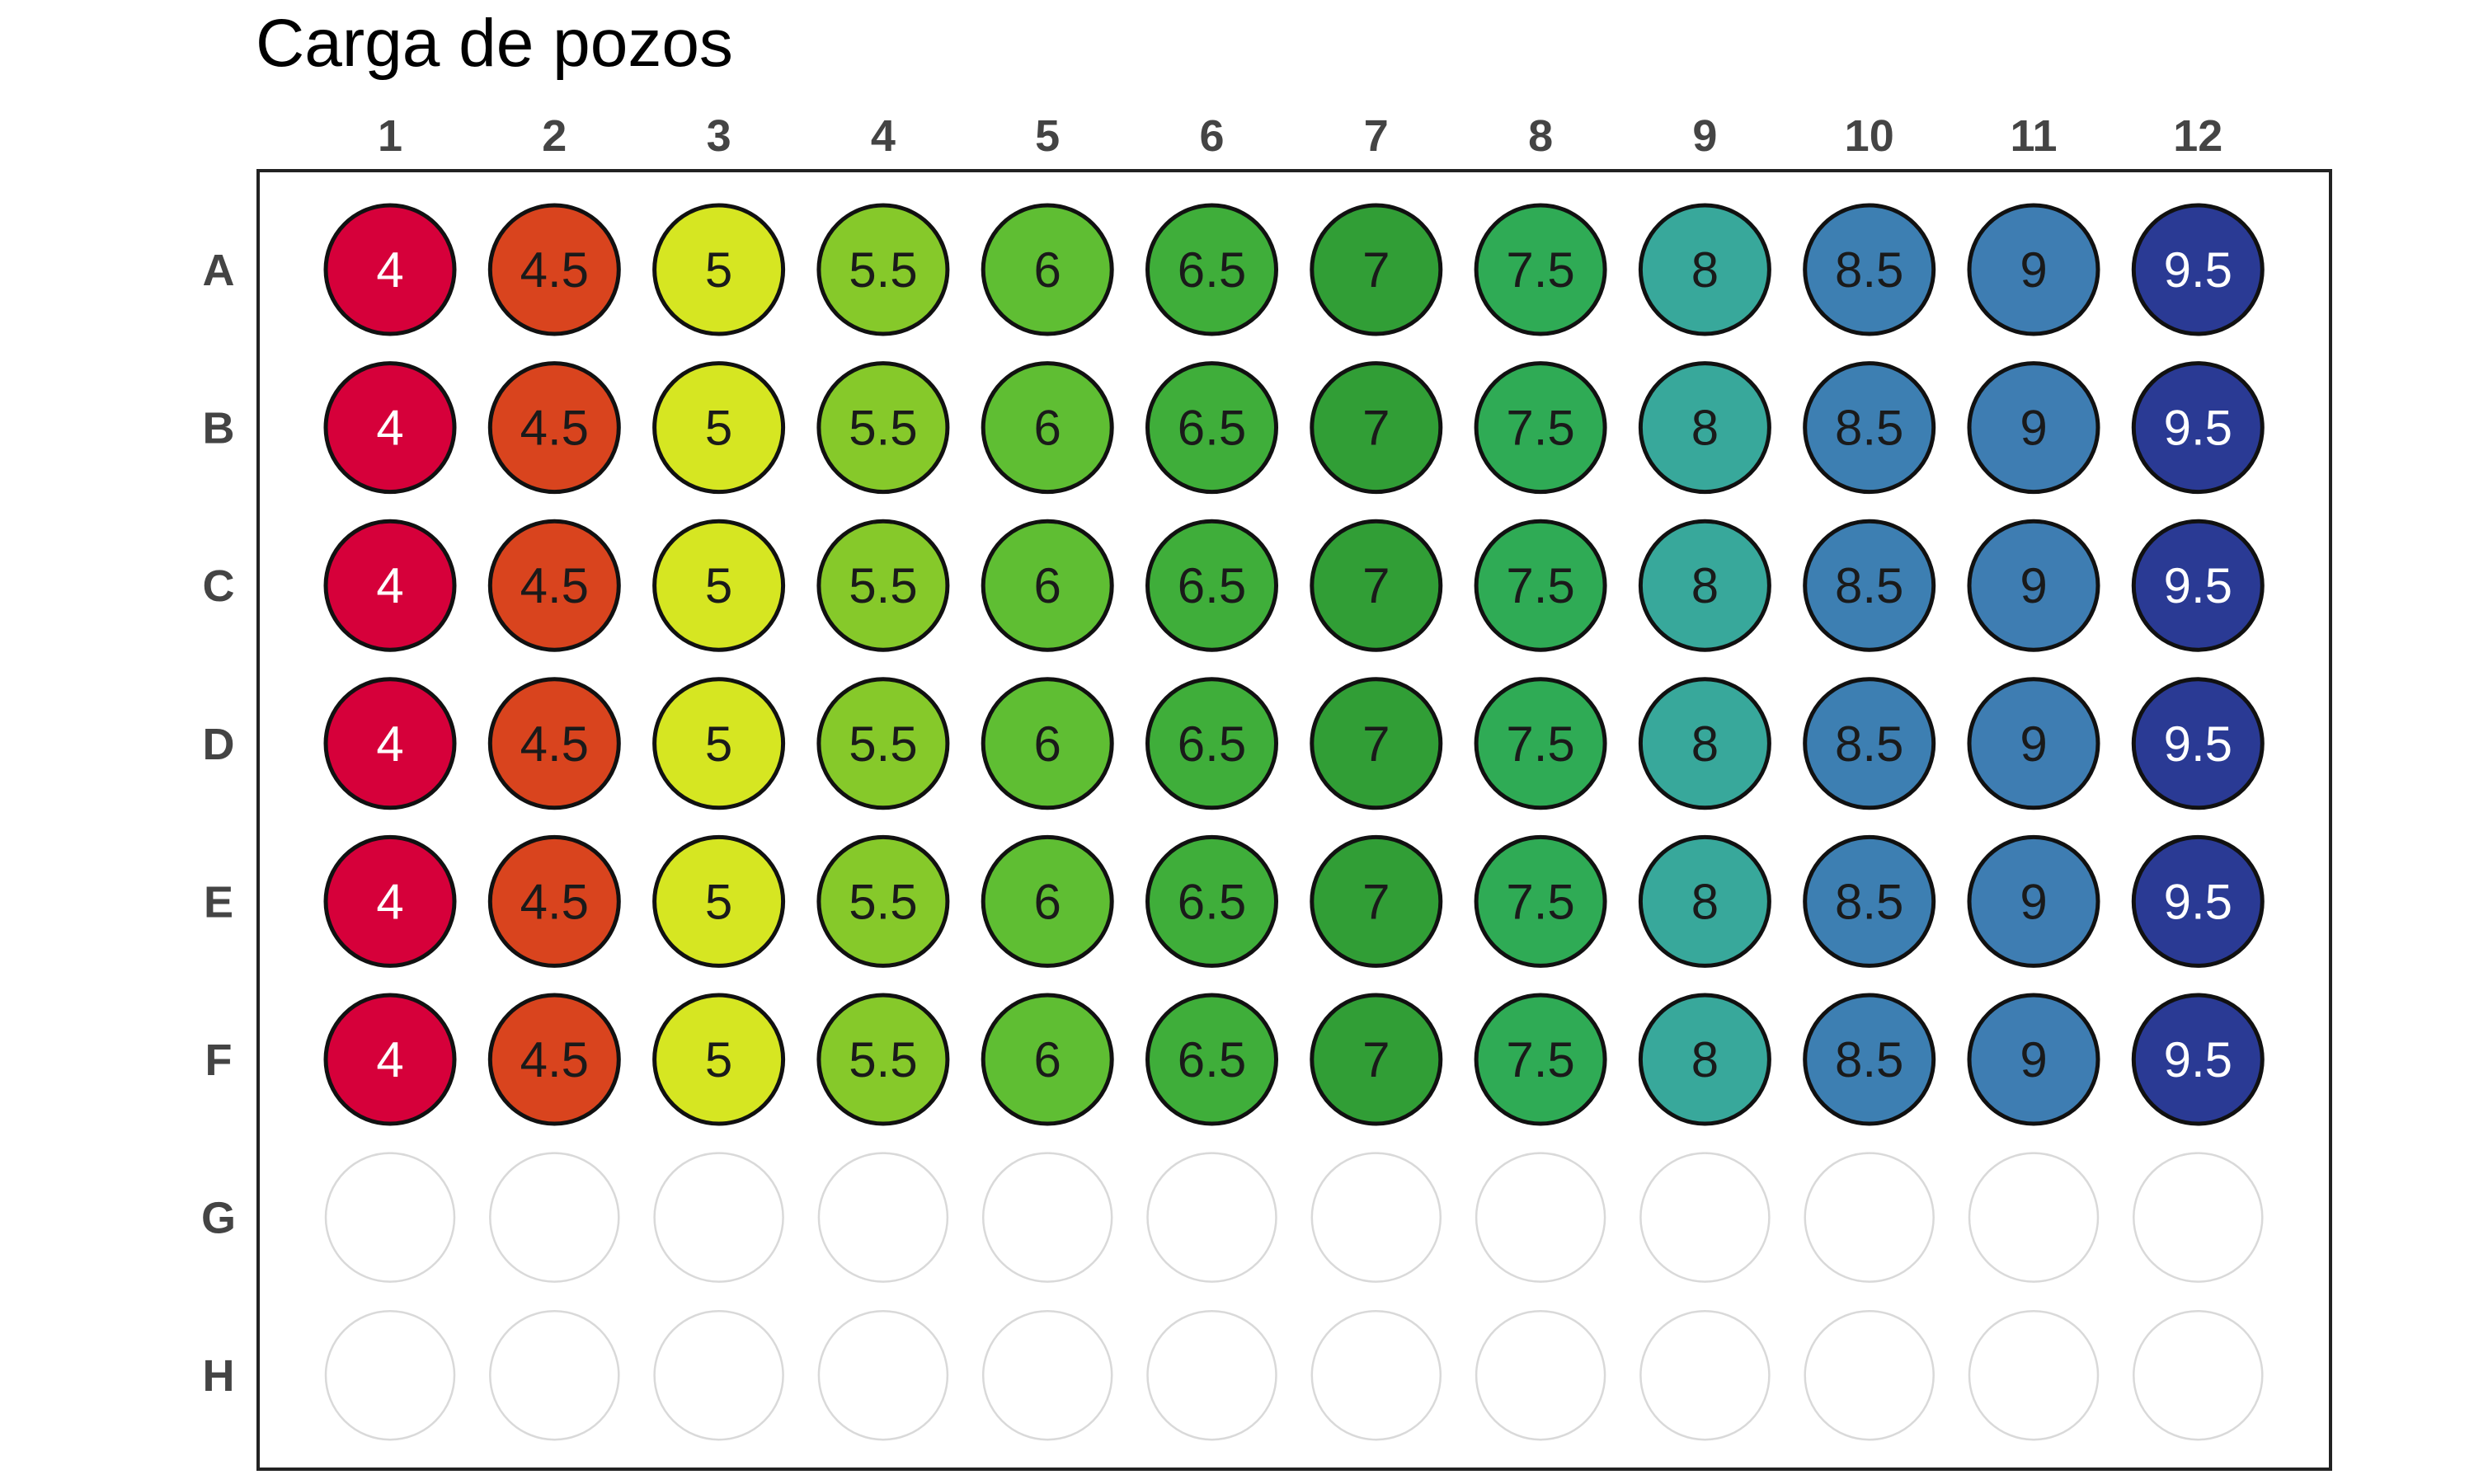 This screenshot has width=2474, height=1484. I want to click on row-label: C, so click(219, 586).